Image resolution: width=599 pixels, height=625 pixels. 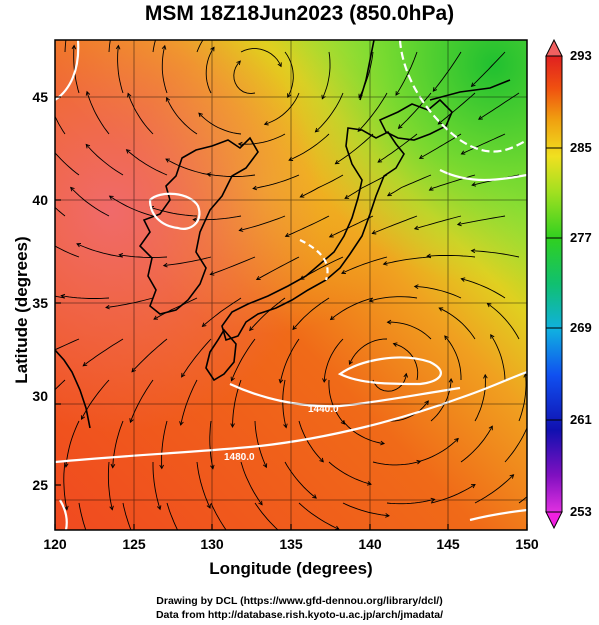 What do you see at coordinates (581, 511) in the screenshot?
I see `colorbar-tick-label: 253` at bounding box center [581, 511].